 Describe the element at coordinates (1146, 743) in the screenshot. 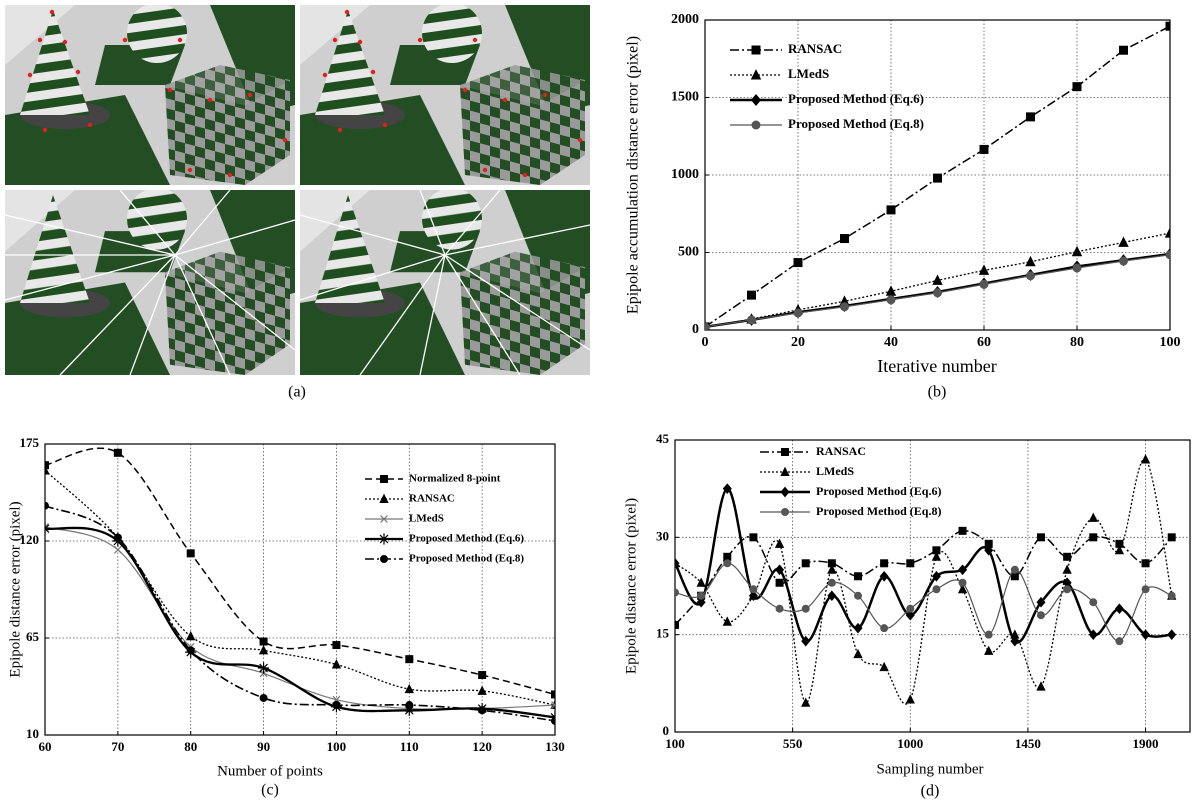

I see `x-tick-label: 1900` at that location.